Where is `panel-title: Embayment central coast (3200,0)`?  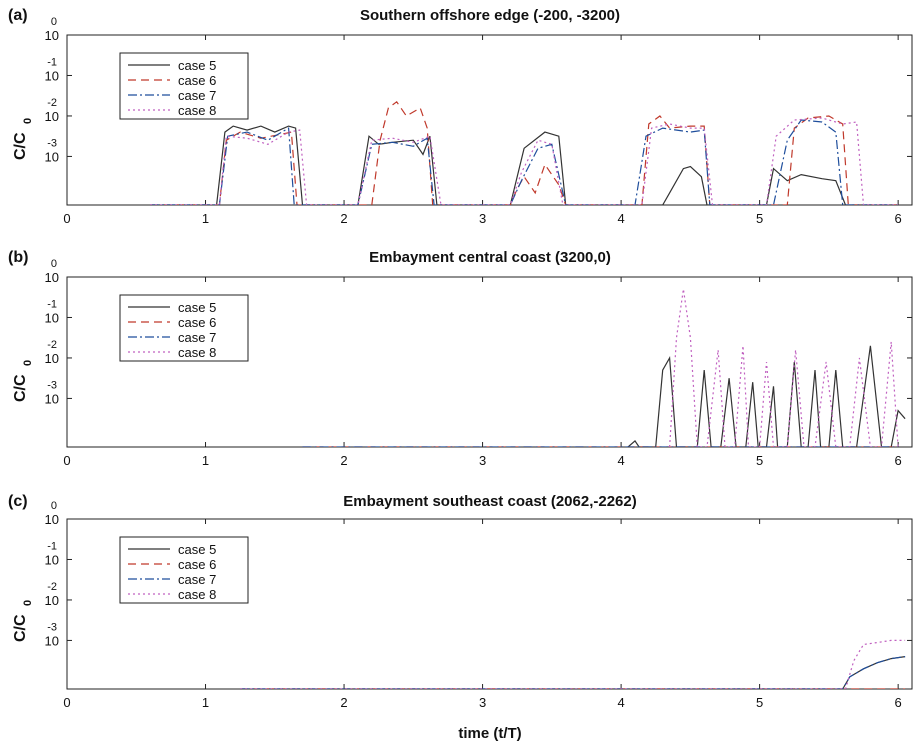 panel-title: Embayment central coast (3200,0) is located at coordinates (490, 257).